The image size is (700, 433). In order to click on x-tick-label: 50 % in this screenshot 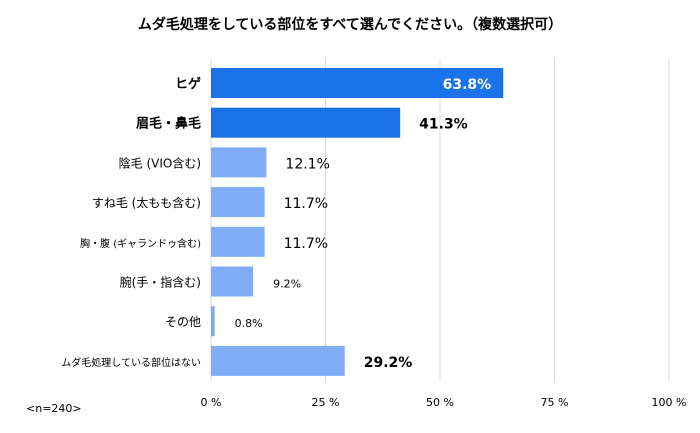, I will do `click(440, 402)`.